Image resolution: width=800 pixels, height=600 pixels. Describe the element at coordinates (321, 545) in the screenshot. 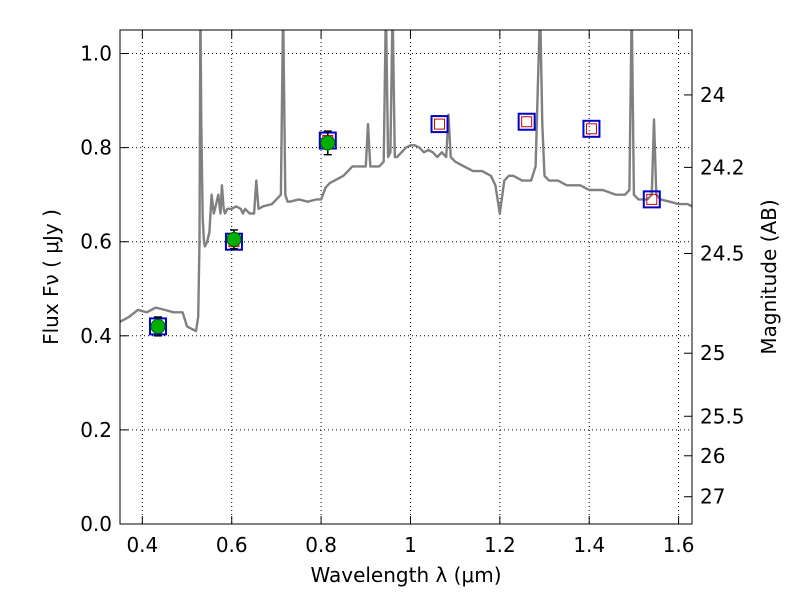

I see `x-tick-label: 0.8` at that location.